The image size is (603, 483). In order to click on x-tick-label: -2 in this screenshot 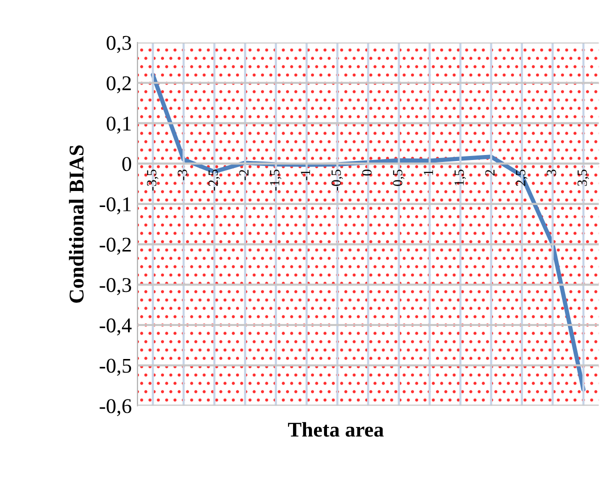, I will do `click(243, 175)`.